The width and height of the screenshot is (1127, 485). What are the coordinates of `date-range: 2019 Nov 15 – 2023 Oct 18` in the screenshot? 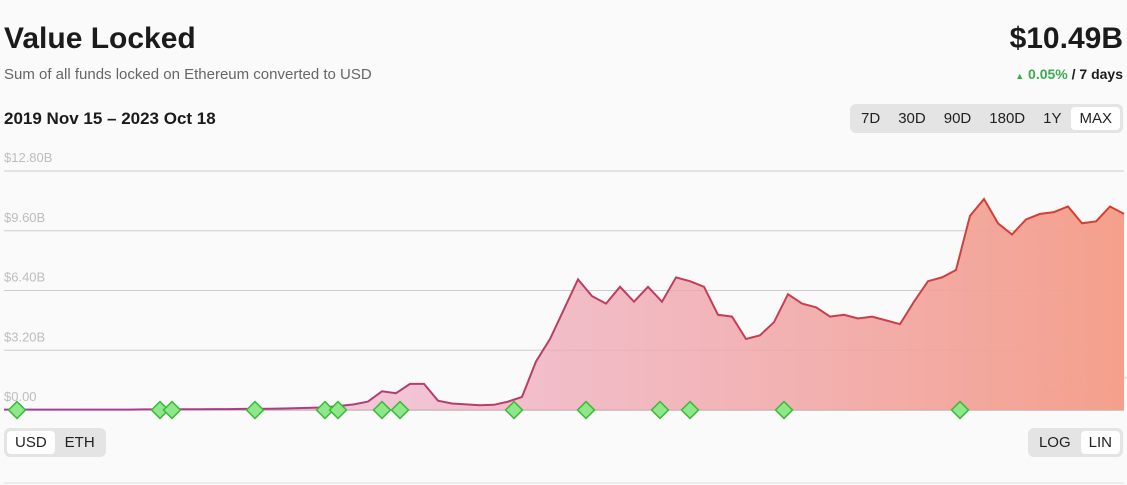 It's located at (110, 118).